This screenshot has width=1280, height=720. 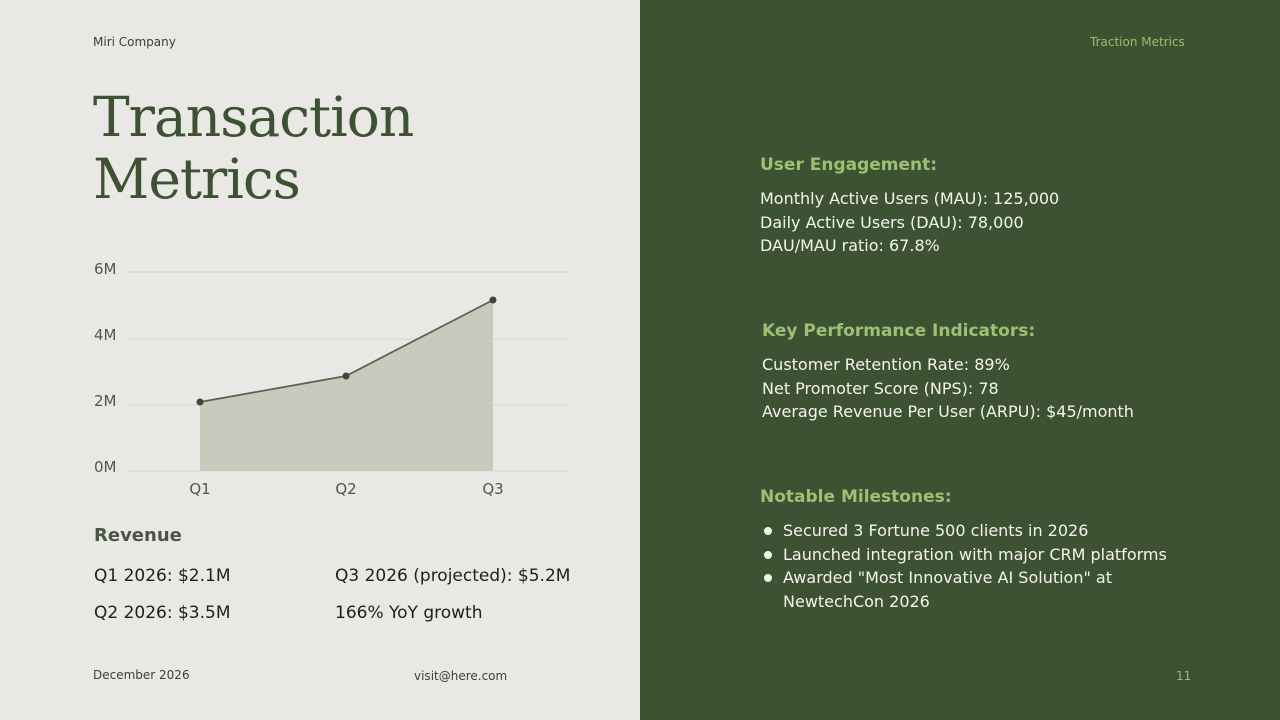 What do you see at coordinates (461, 676) in the screenshot?
I see `footer-email: visit@here.com` at bounding box center [461, 676].